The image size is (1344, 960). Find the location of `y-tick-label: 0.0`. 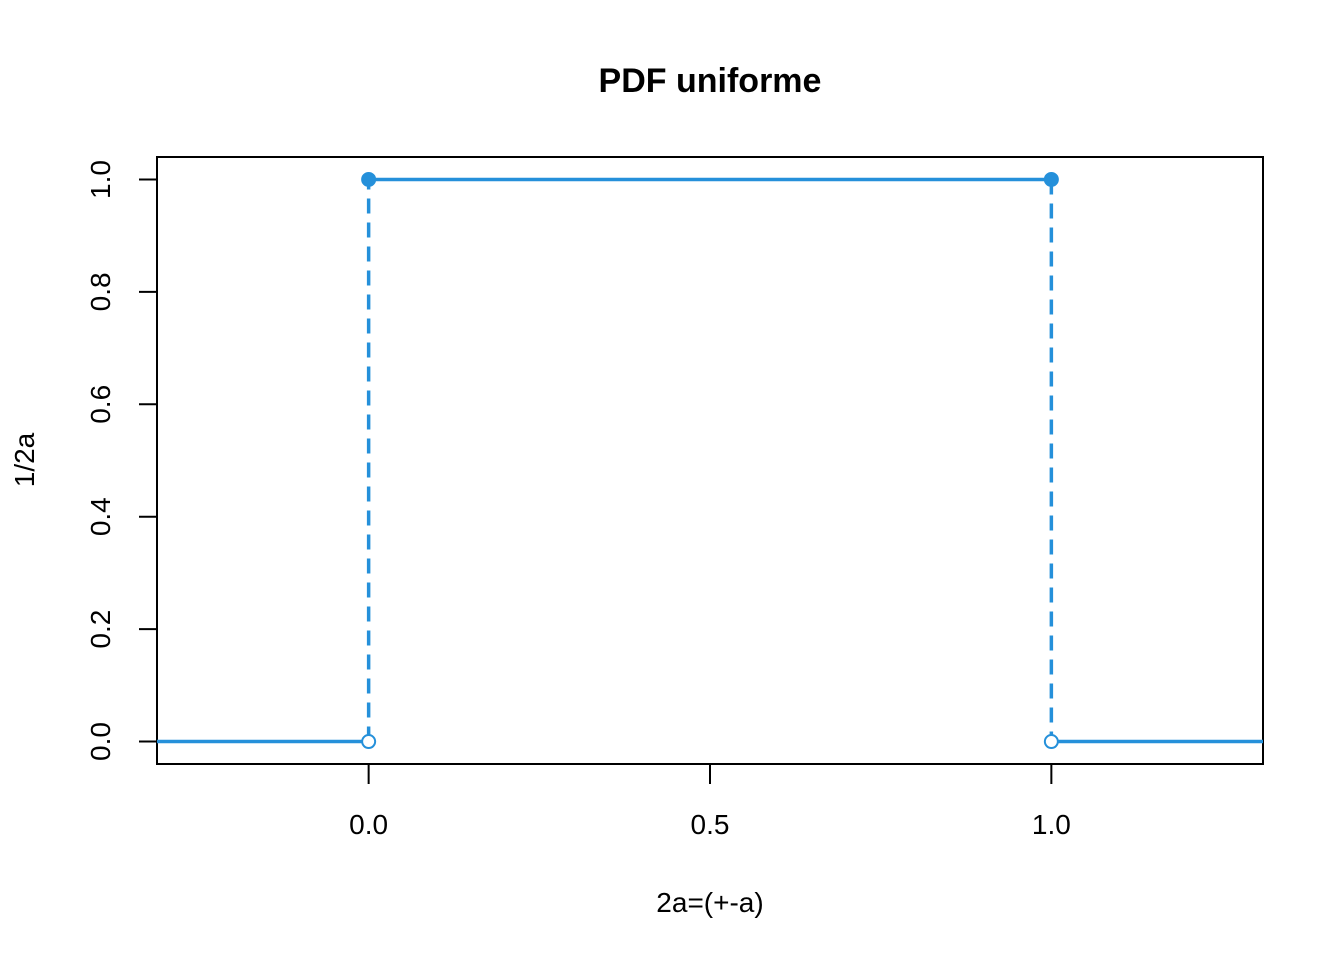

y-tick-label: 0.0 is located at coordinates (100, 741).